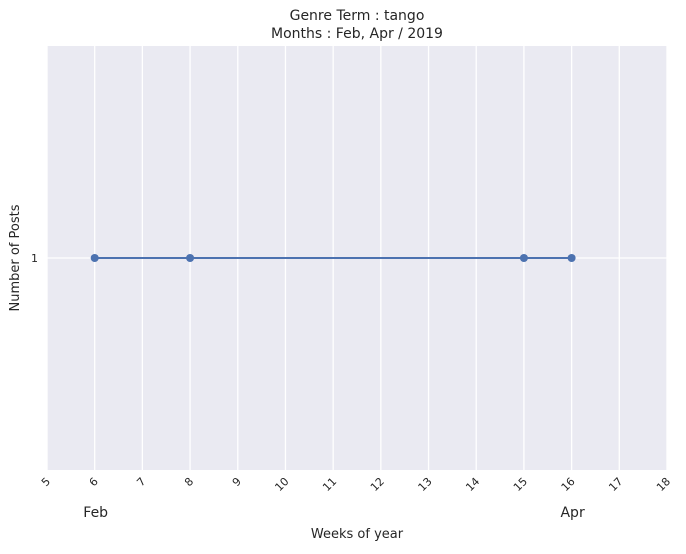  I want to click on y-tick-labels: 1, so click(34, 258).